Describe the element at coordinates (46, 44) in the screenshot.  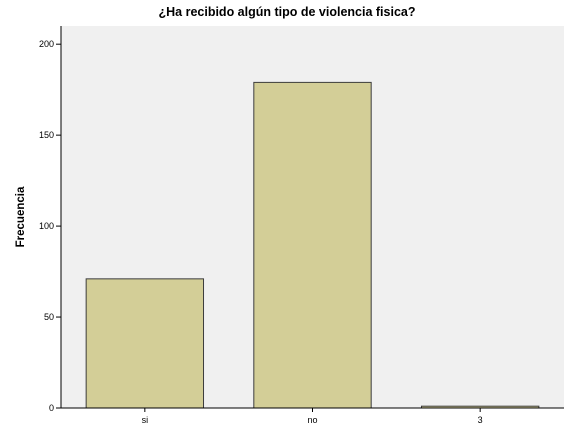
I see `y-tick-label: 200` at that location.